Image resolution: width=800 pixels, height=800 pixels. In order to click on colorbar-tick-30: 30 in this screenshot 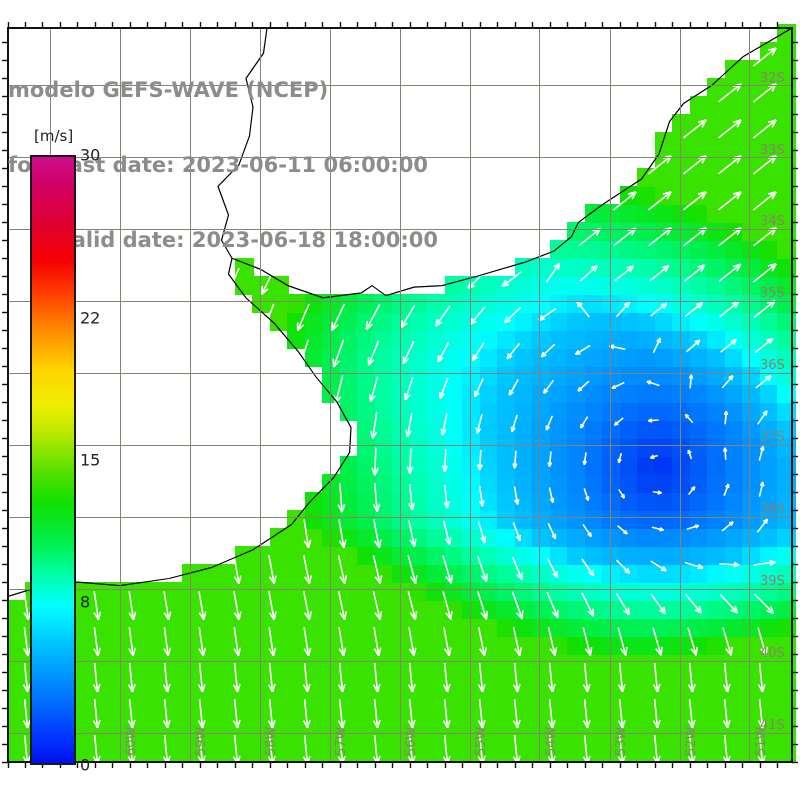, I will do `click(90, 155)`.